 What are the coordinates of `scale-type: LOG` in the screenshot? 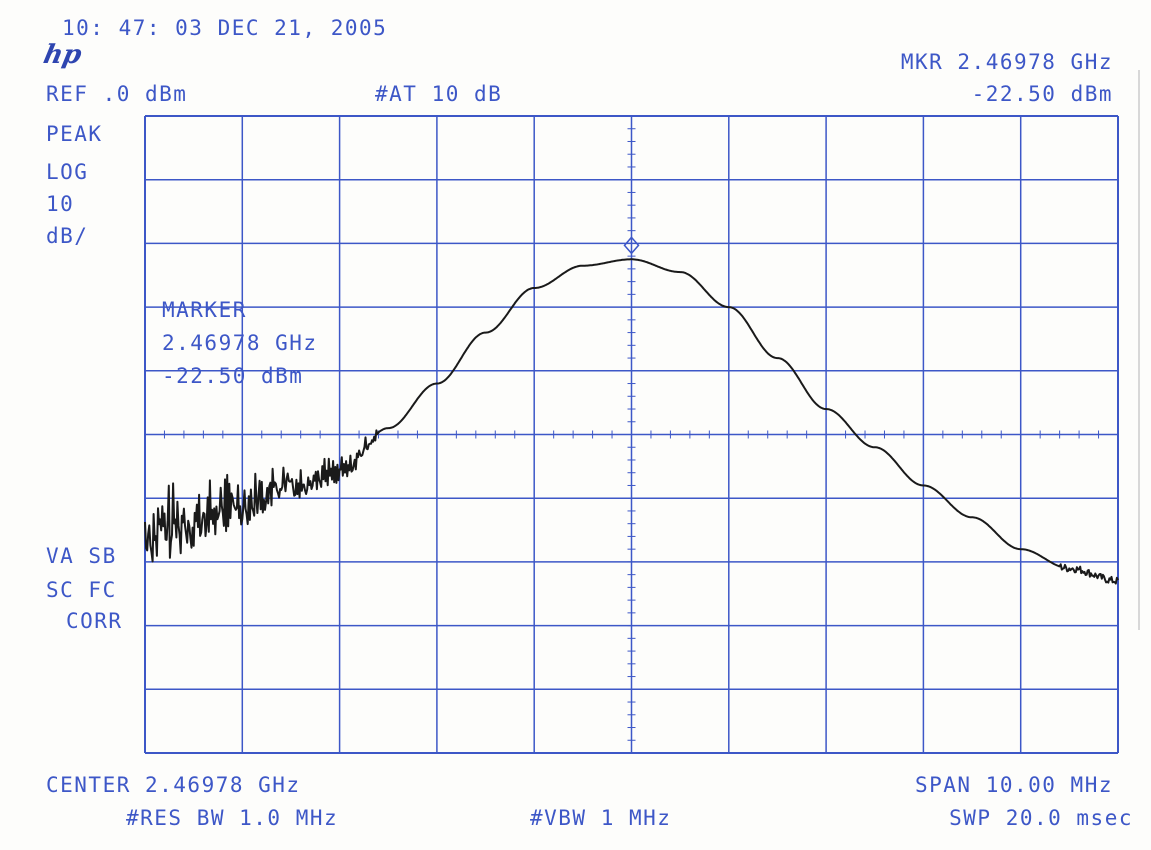 It's located at (67, 172).